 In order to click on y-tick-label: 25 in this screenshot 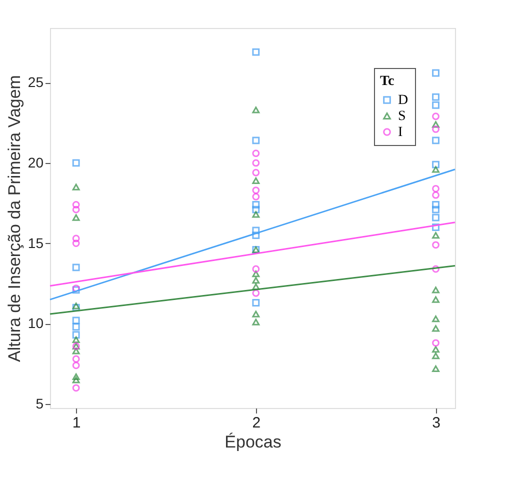, I will do `click(36, 82)`.